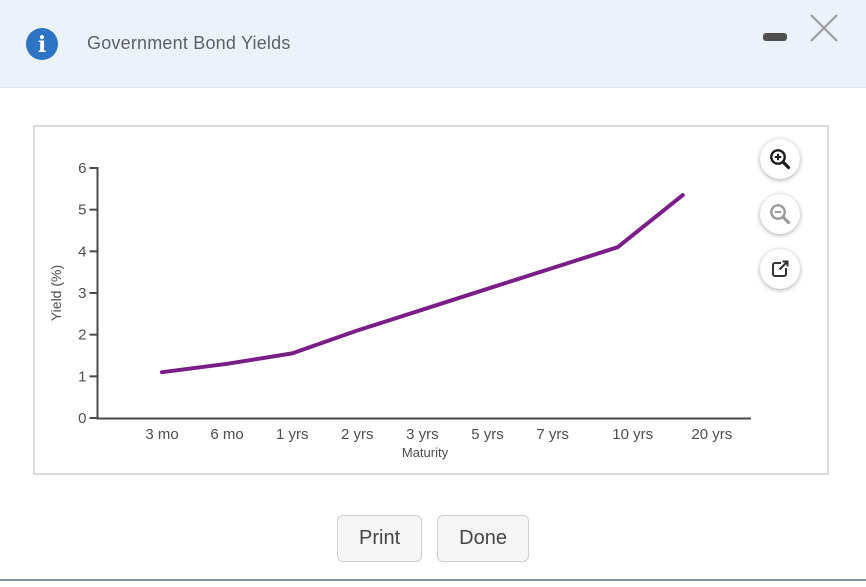 Image resolution: width=866 pixels, height=587 pixels. Describe the element at coordinates (552, 434) in the screenshot. I see `svg-text: 7 yrs` at that location.